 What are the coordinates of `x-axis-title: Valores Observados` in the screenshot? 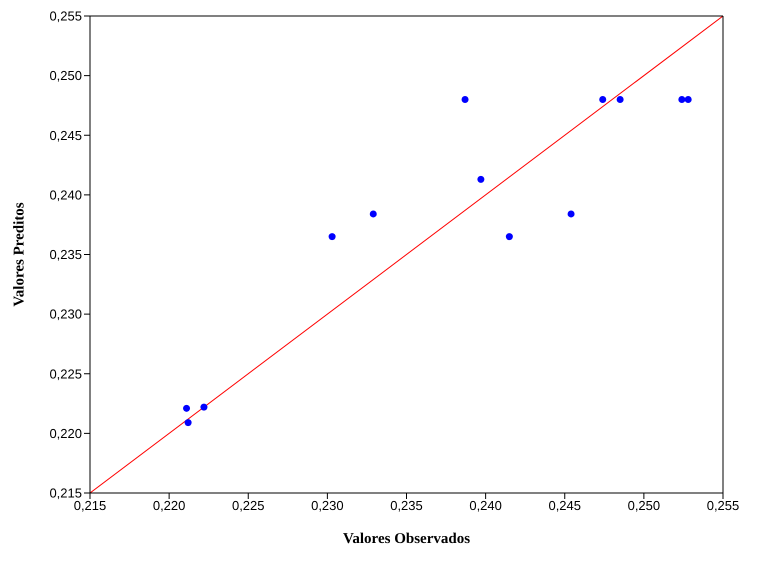 It's located at (406, 539).